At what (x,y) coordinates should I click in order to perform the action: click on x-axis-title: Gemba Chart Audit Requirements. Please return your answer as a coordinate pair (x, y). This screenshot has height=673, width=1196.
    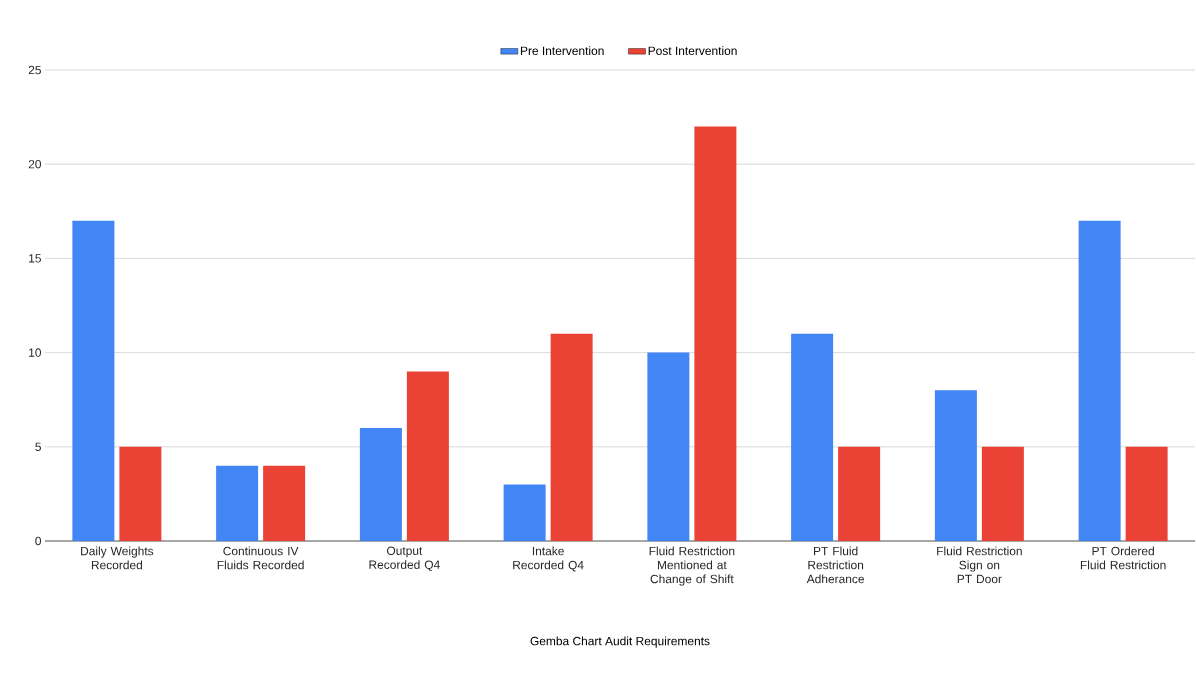
    Looking at the image, I should click on (620, 642).